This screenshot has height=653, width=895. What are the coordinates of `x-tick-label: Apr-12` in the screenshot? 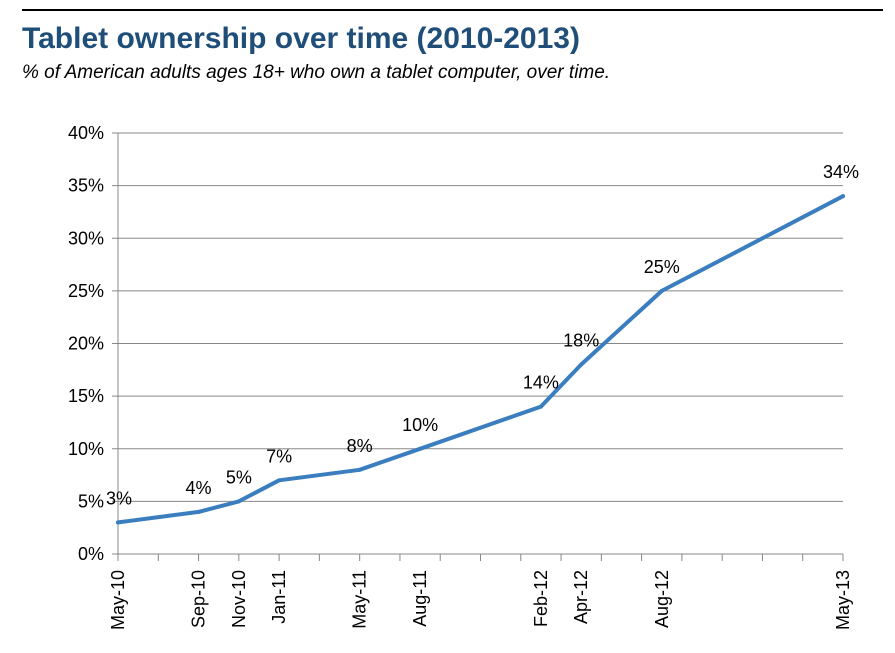 It's located at (581, 597).